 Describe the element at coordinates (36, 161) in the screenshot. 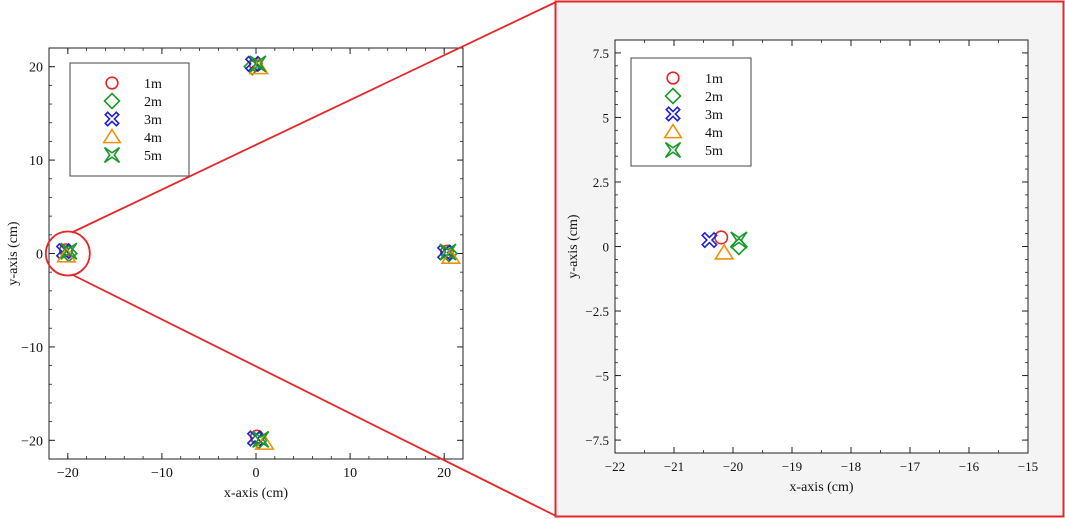

I see `y-tick-label: 10` at that location.